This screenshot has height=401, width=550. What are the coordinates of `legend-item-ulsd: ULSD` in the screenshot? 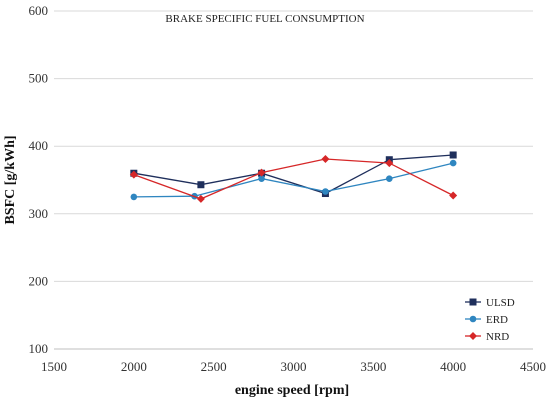 It's located at (490, 303).